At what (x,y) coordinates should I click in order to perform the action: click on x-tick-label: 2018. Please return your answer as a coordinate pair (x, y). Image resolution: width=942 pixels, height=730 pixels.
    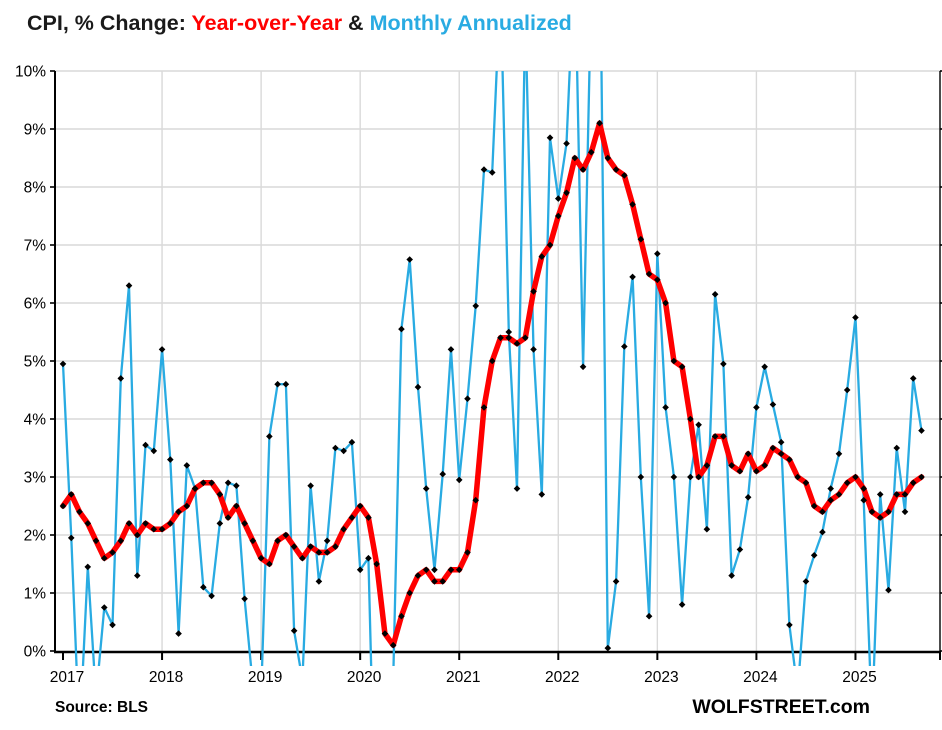
    Looking at the image, I should click on (166, 677).